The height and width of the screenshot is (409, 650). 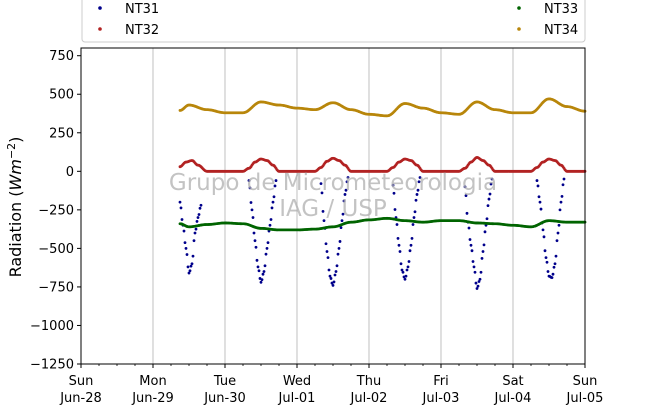 I want to click on watermark-line-2: IAG / USP, so click(x=333, y=209).